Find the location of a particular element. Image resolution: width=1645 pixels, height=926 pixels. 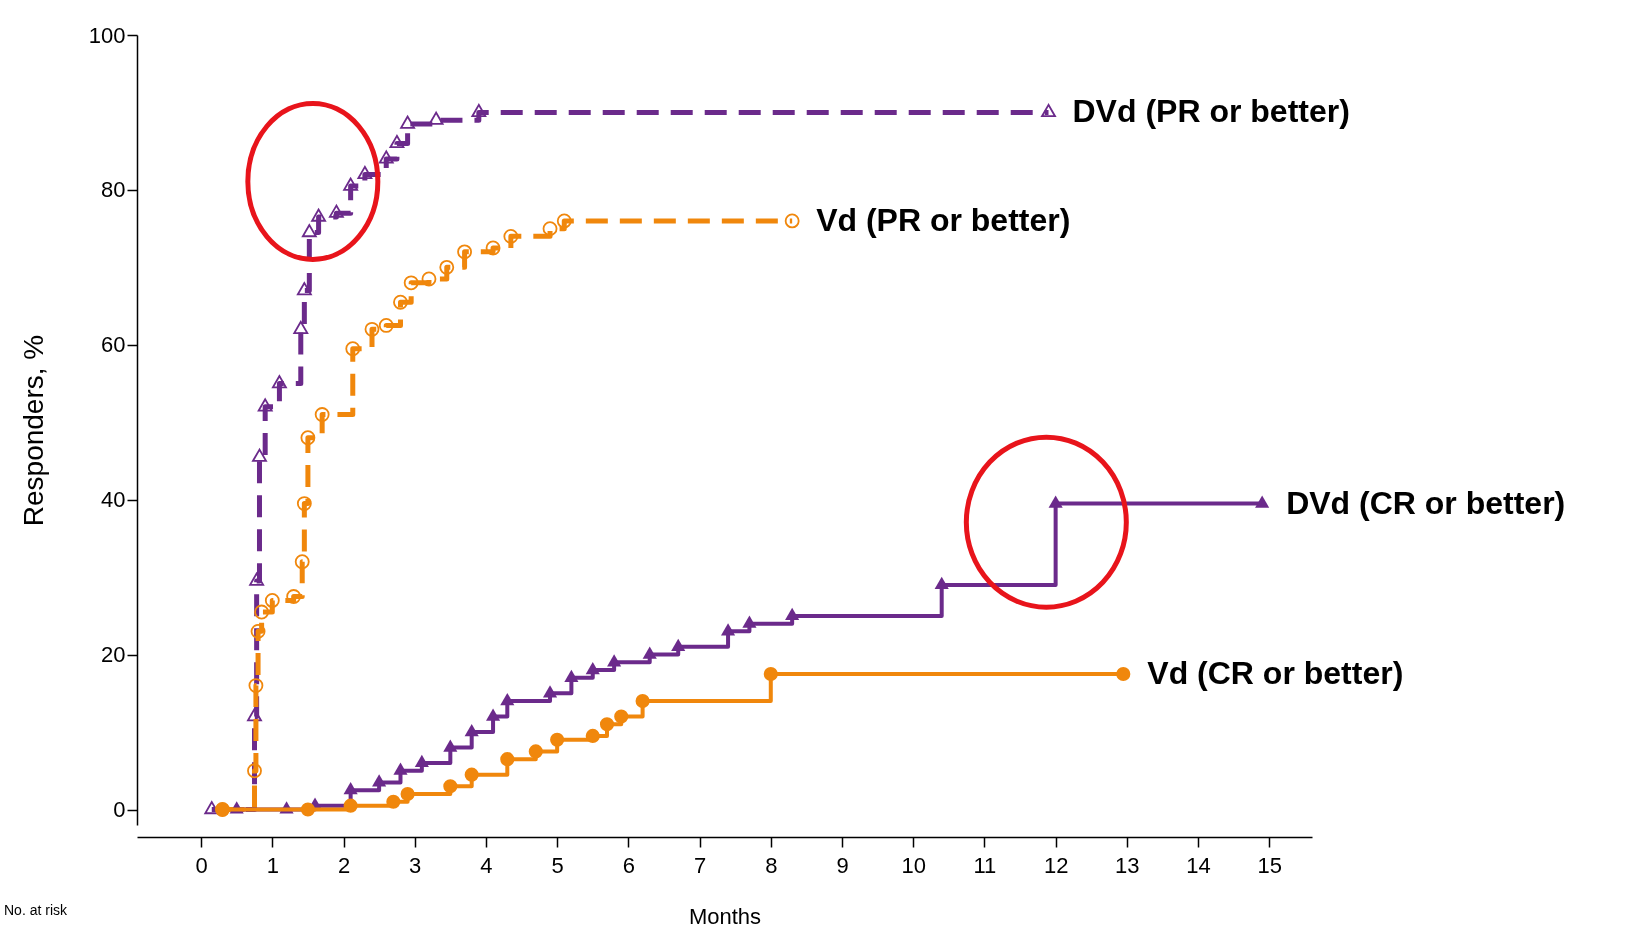

y-tick-label: 0 is located at coordinates (119, 810).